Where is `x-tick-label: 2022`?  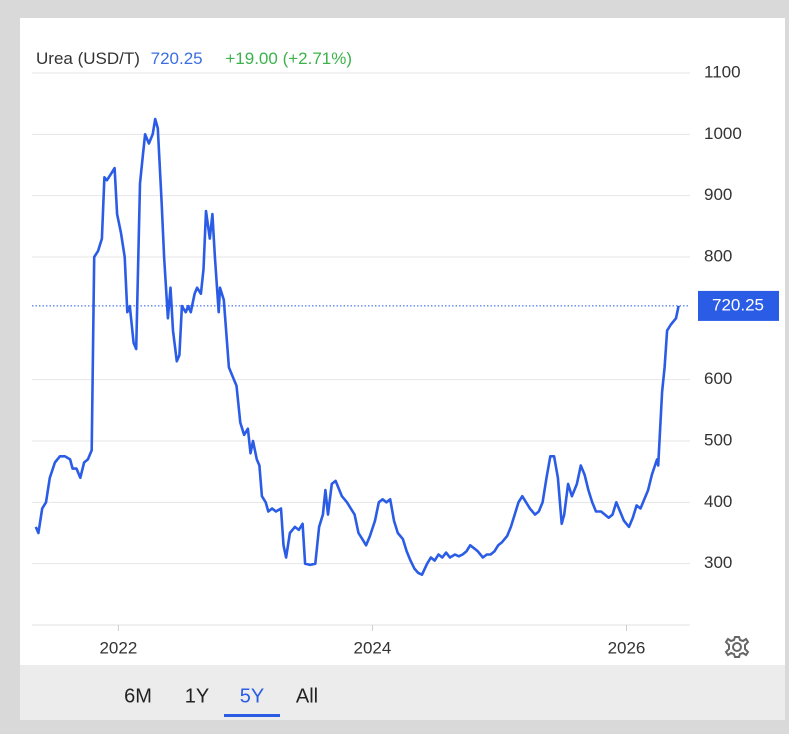 x-tick-label: 2022 is located at coordinates (118, 647).